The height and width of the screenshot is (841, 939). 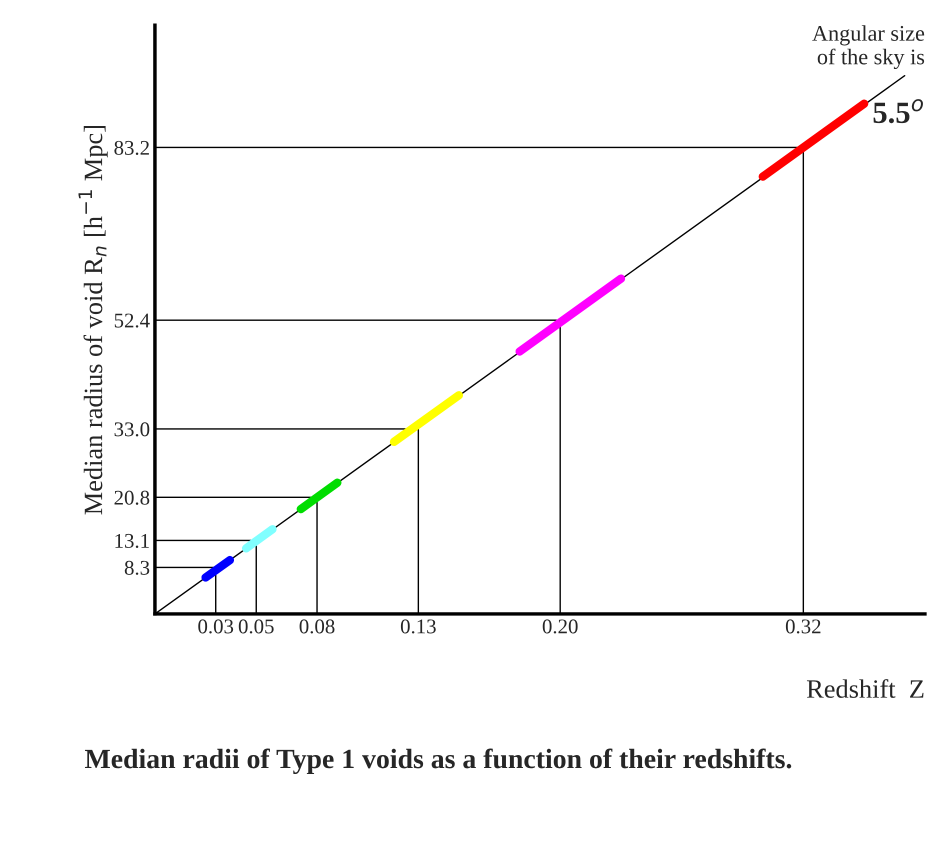 What do you see at coordinates (803, 626) in the screenshot?
I see `x-tick-label: 0.32` at bounding box center [803, 626].